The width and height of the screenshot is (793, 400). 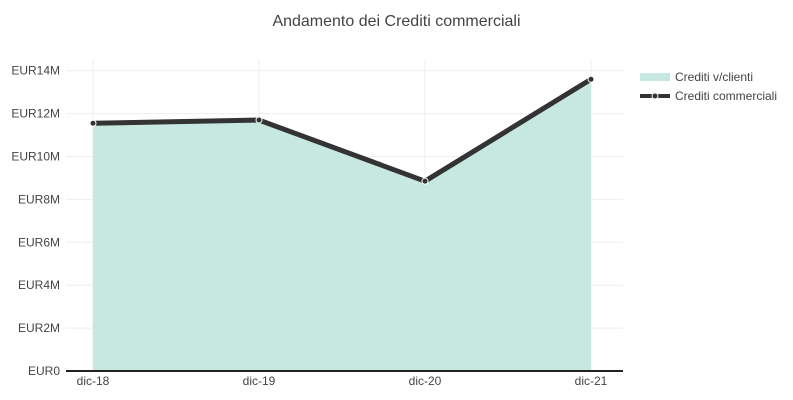 I want to click on legend-item-area: Crediti v/clienti, so click(x=708, y=76).